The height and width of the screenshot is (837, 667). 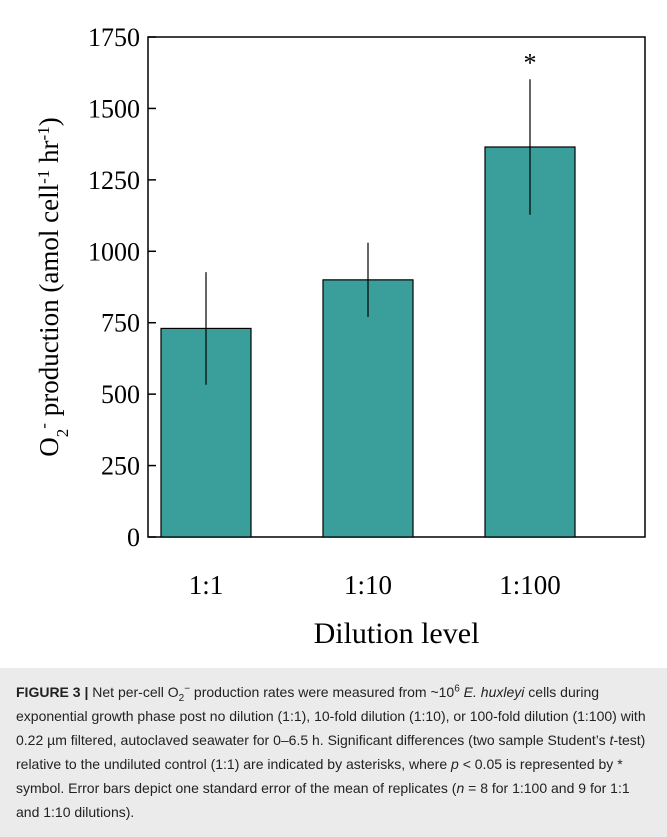 I want to click on y-tick-label: 1250, so click(x=114, y=180).